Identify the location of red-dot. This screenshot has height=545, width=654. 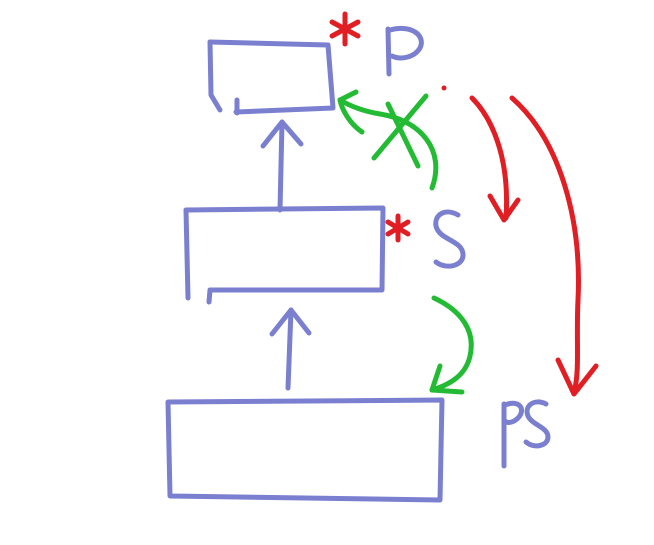
(444, 88).